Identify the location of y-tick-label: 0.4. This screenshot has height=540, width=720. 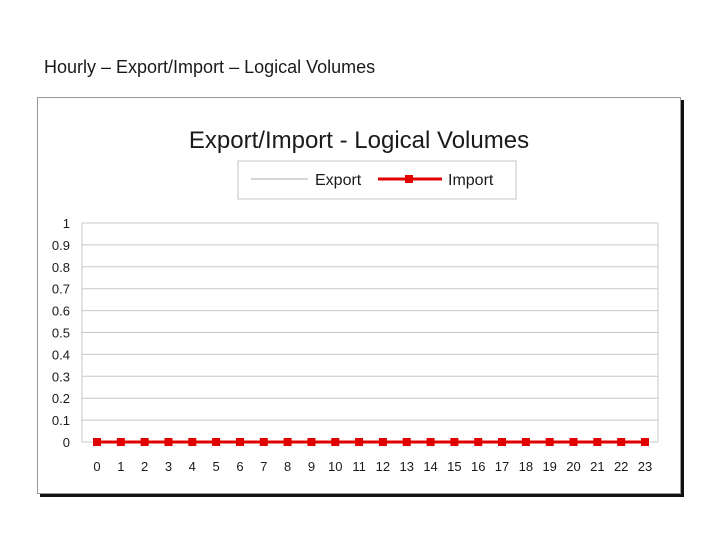
(61, 354).